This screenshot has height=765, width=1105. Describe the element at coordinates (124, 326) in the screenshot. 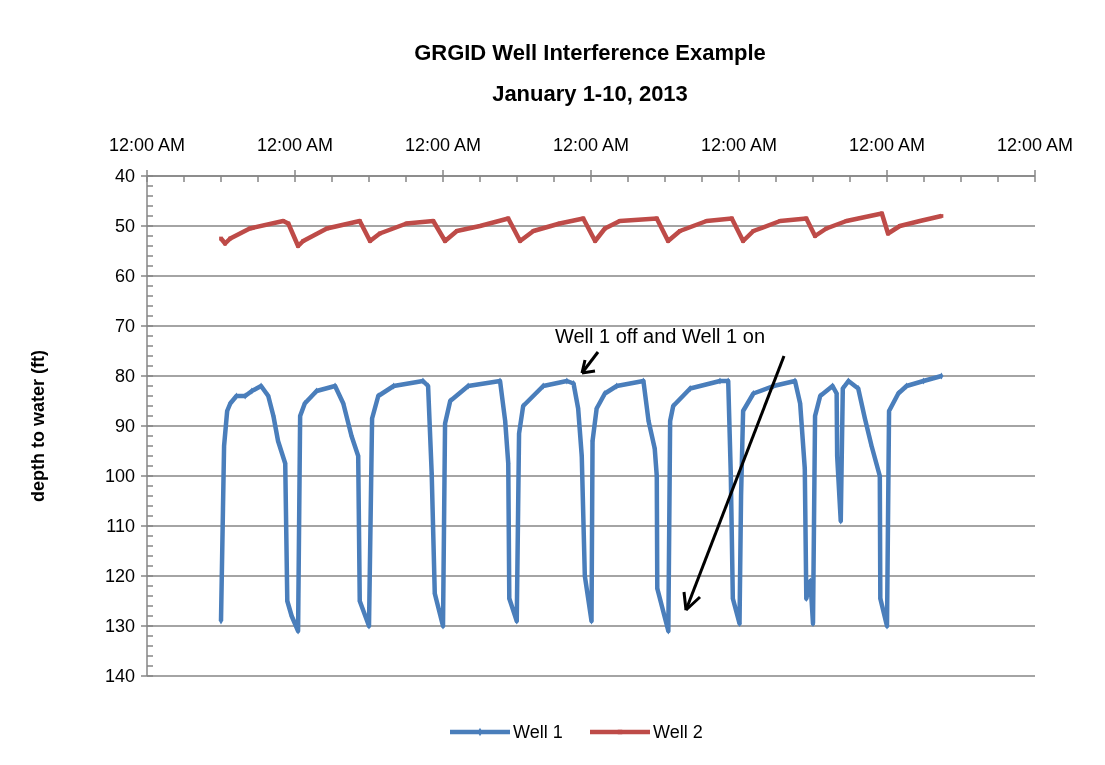

I see `y-tick-label: 70` at that location.